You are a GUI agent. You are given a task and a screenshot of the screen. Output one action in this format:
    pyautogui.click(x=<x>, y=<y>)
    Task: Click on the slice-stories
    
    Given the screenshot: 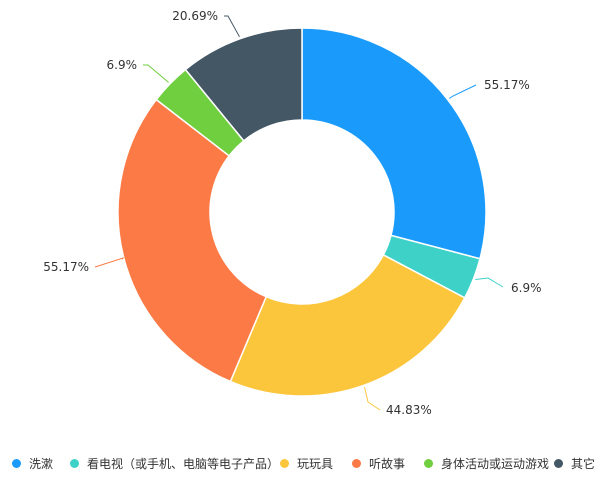 What is the action you would take?
    pyautogui.click(x=192, y=240)
    